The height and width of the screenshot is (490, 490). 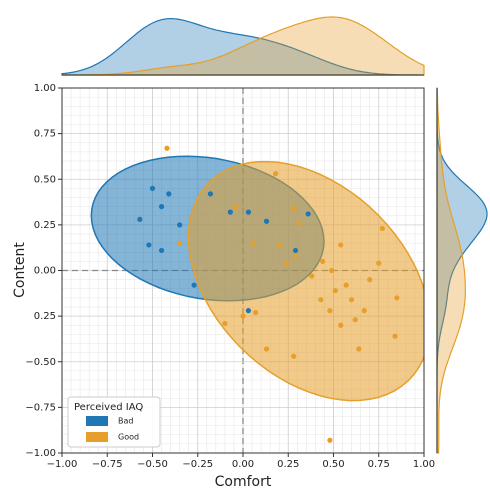 I want to click on y-axis-title: Content, so click(x=20, y=270).